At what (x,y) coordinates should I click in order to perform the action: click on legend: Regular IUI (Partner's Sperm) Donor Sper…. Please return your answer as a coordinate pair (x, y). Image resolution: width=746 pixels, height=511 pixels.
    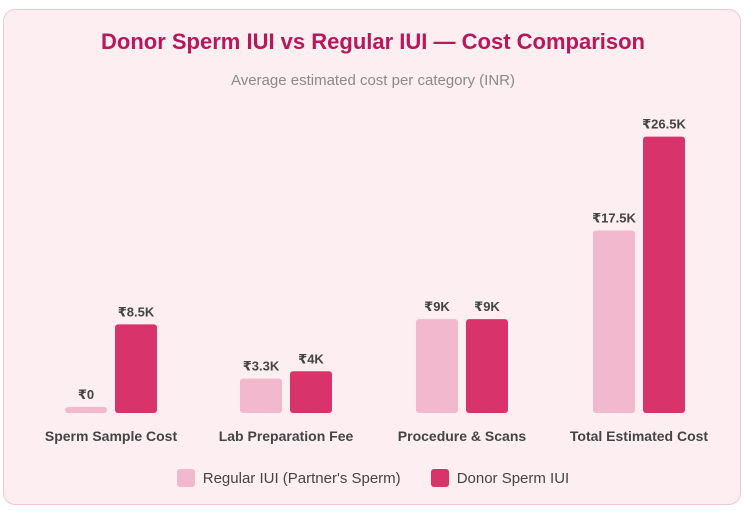
    Looking at the image, I should click on (373, 478).